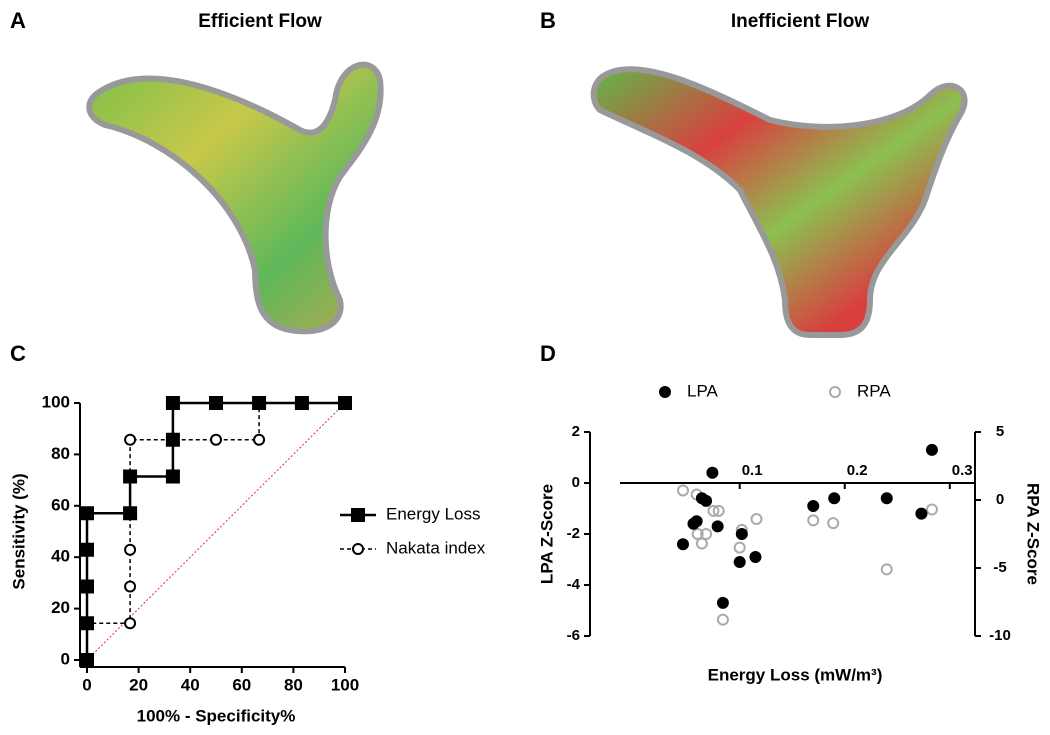 The image size is (1050, 735). I want to click on legend-label: LPA, so click(703, 390).